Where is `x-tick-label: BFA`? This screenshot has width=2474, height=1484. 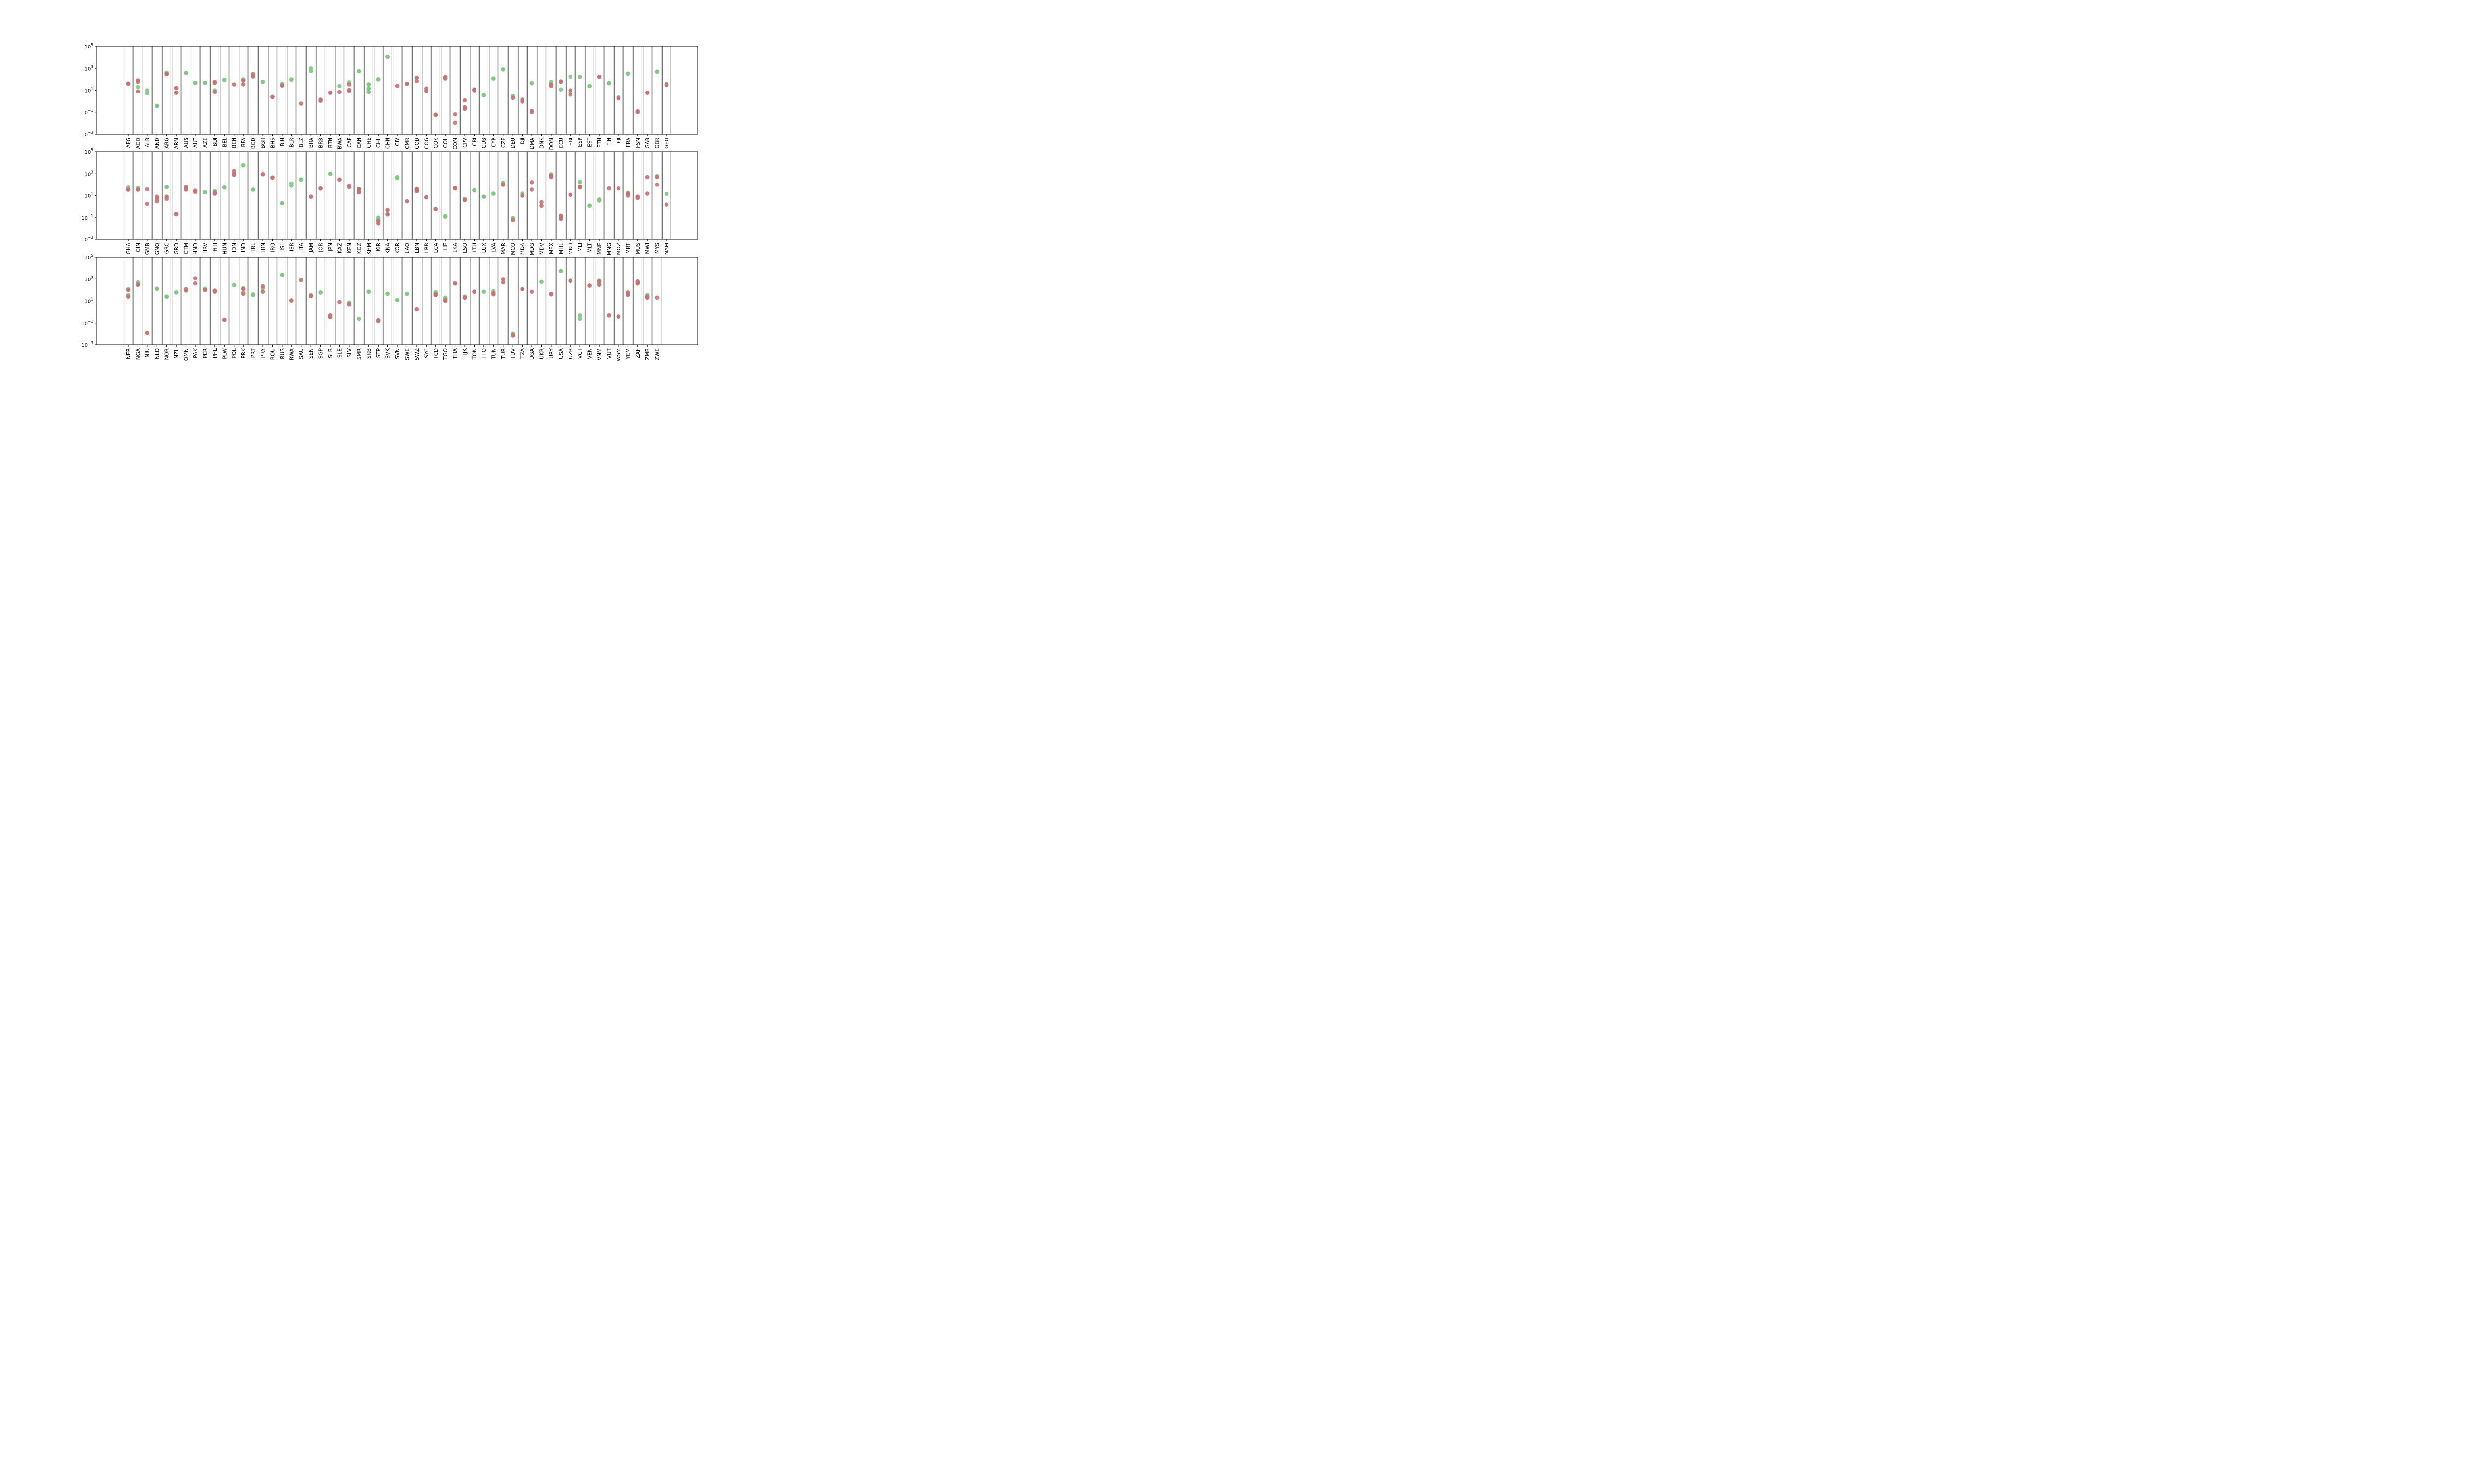 x-tick-label: BFA is located at coordinates (244, 142).